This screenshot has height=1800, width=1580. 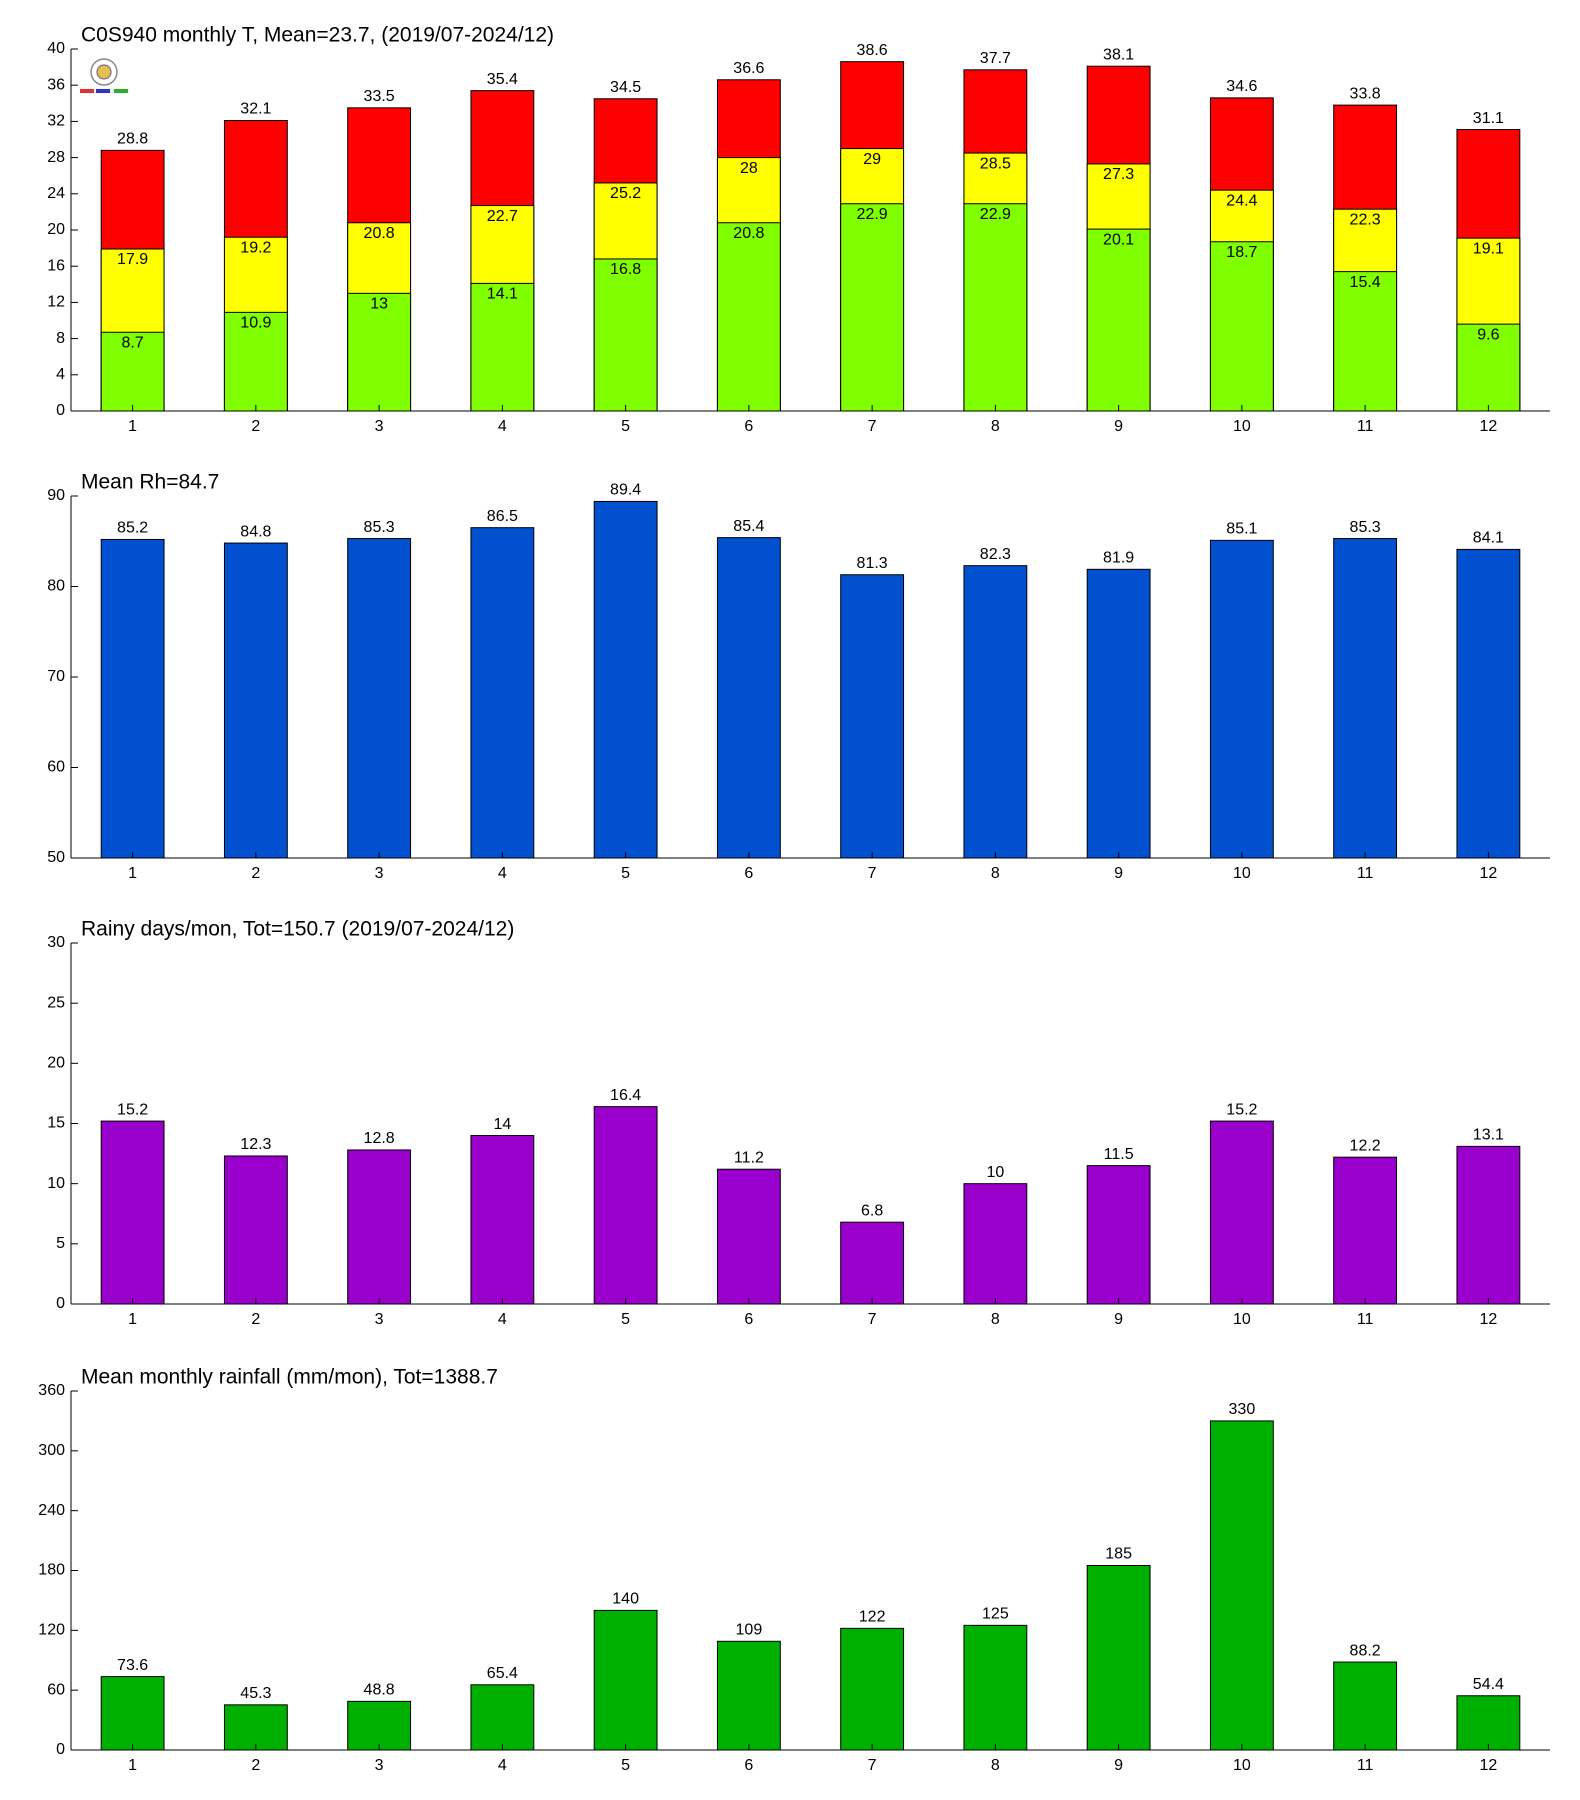 I want to click on data-label: 9.6, so click(x=1488, y=334).